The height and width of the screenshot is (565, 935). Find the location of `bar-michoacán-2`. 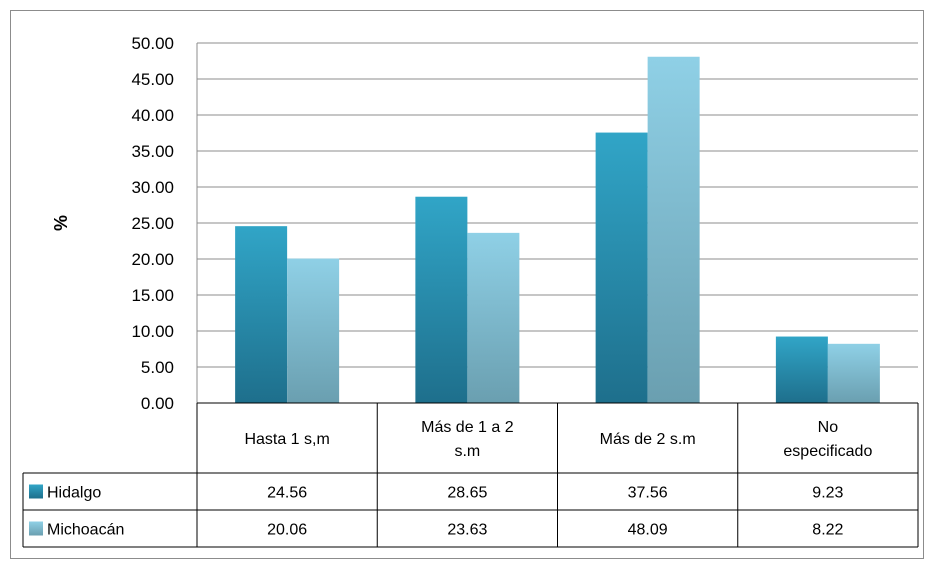

bar-michoacán-2 is located at coordinates (673, 229).